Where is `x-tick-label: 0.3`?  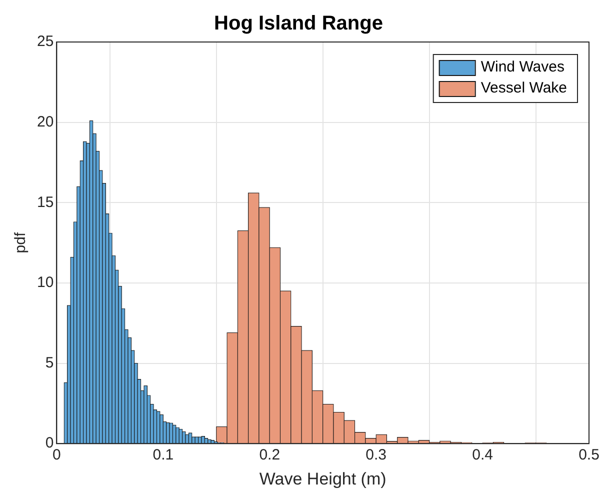 x-tick-label: 0.3 is located at coordinates (376, 455).